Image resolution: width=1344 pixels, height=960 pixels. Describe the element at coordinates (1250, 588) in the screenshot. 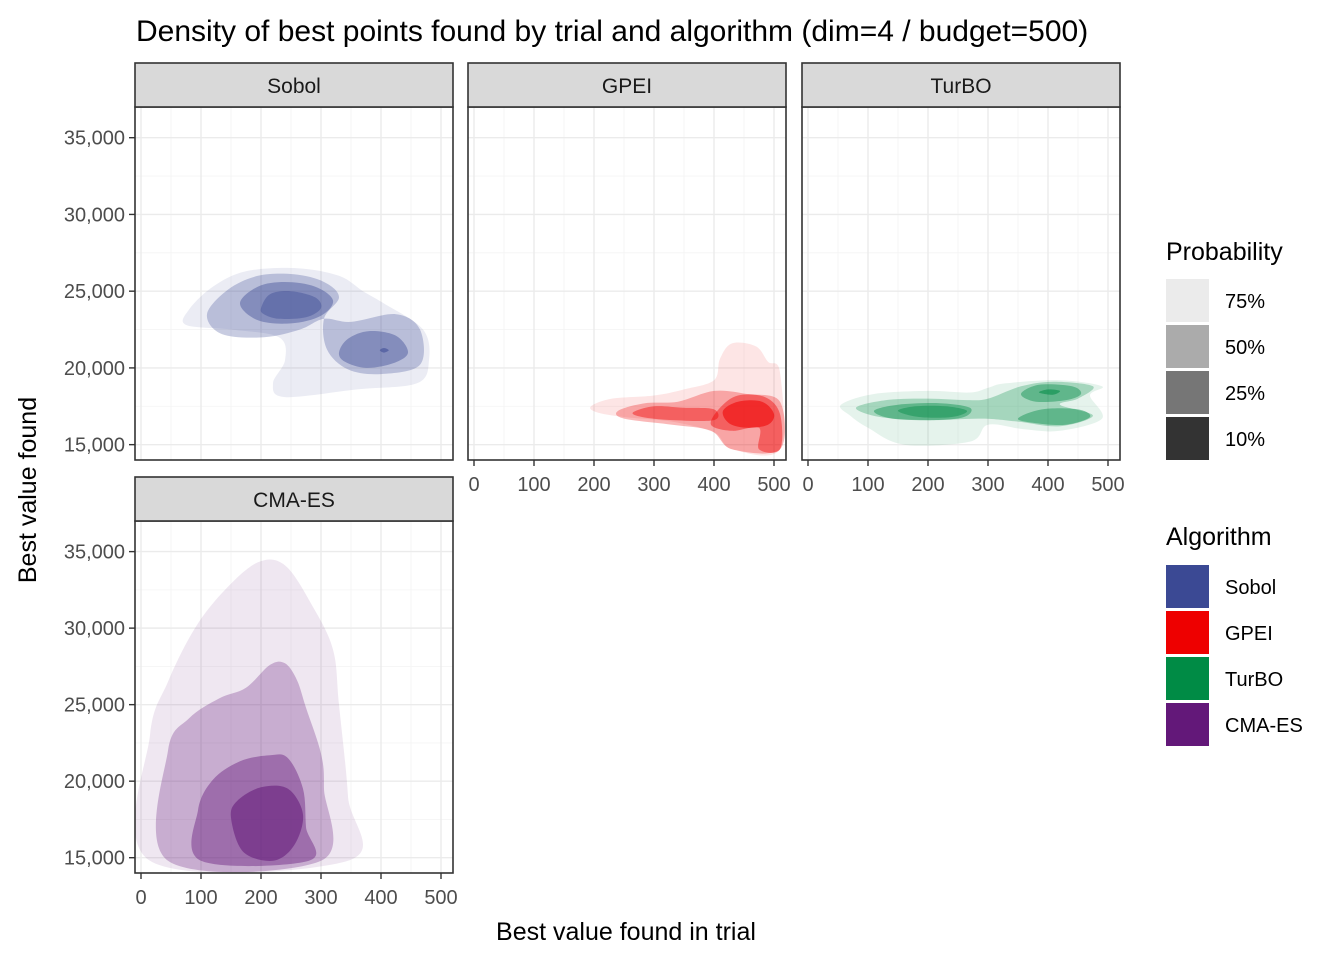

I see `algorithm-legend-label: Sobol` at that location.